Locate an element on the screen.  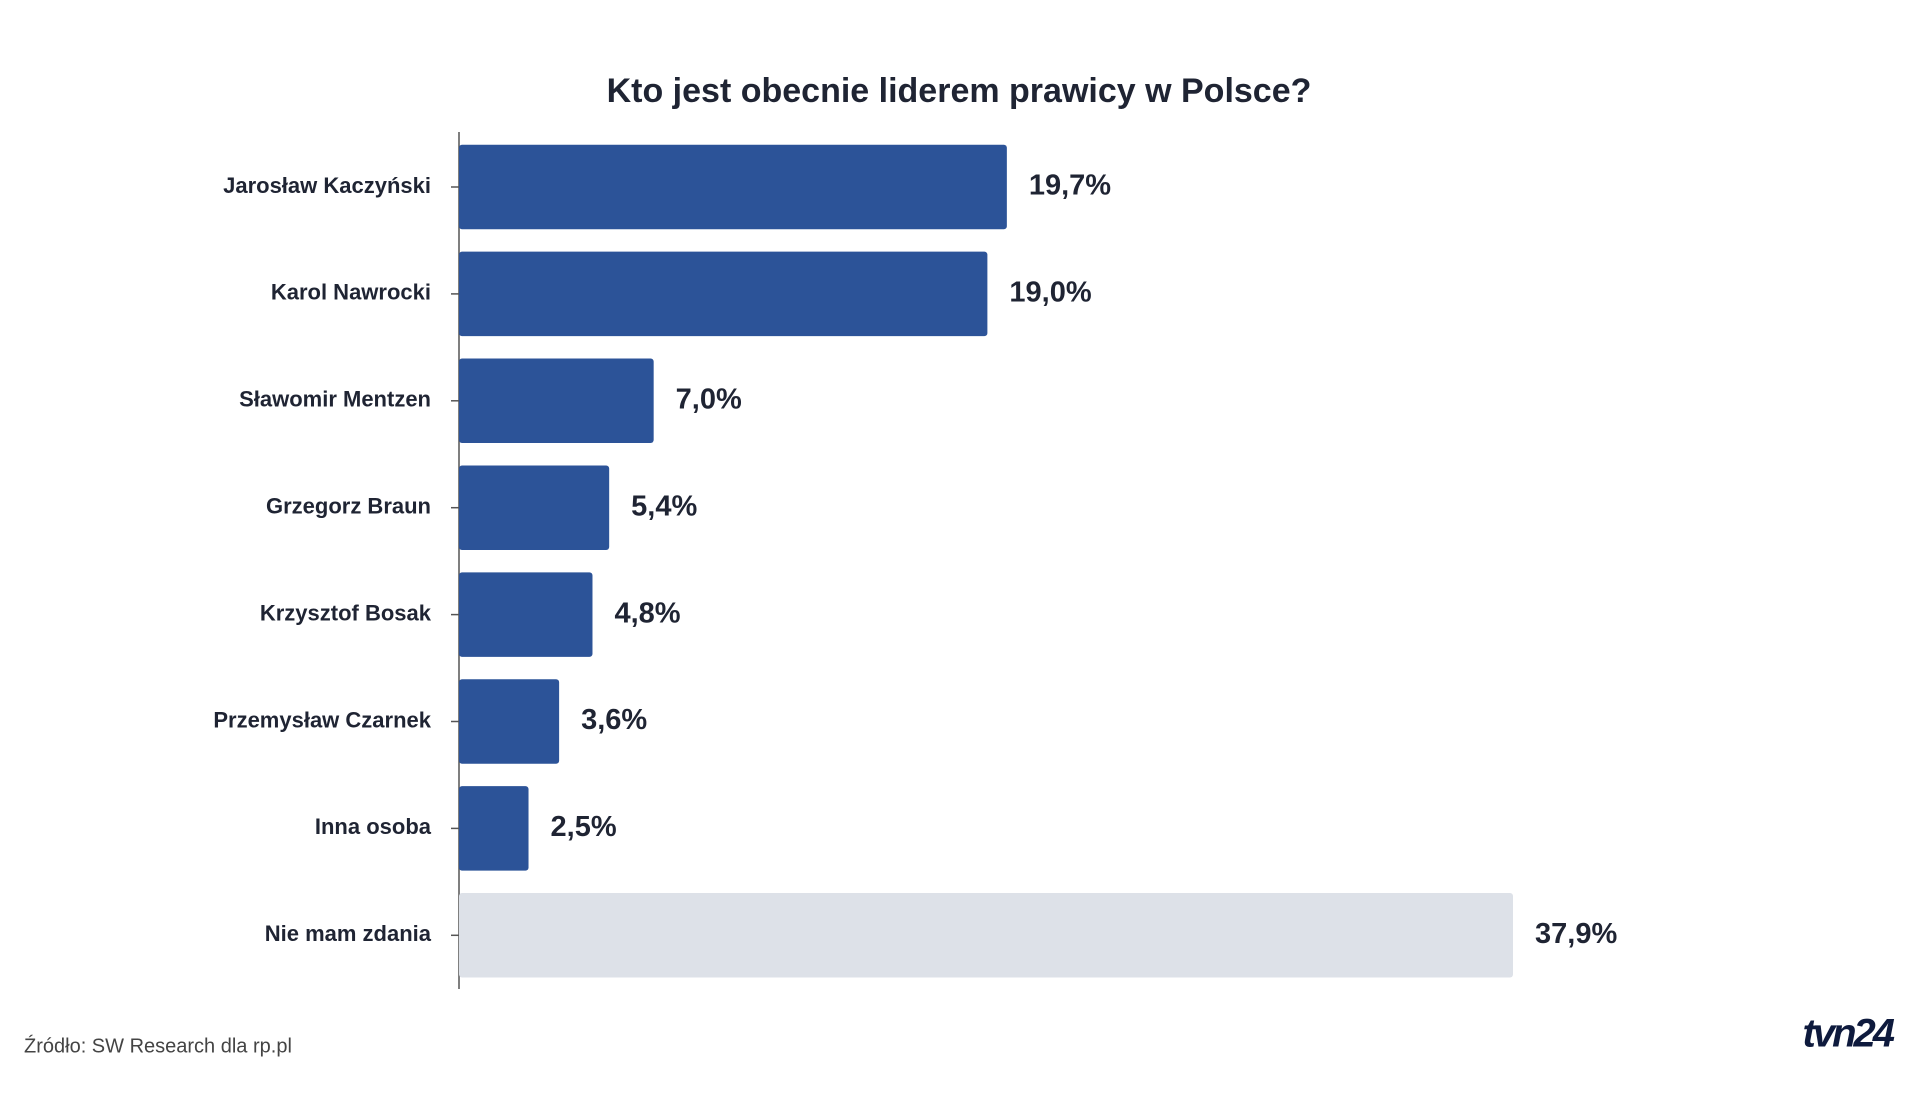
category-label: Sławomir Mentzen is located at coordinates (335, 399).